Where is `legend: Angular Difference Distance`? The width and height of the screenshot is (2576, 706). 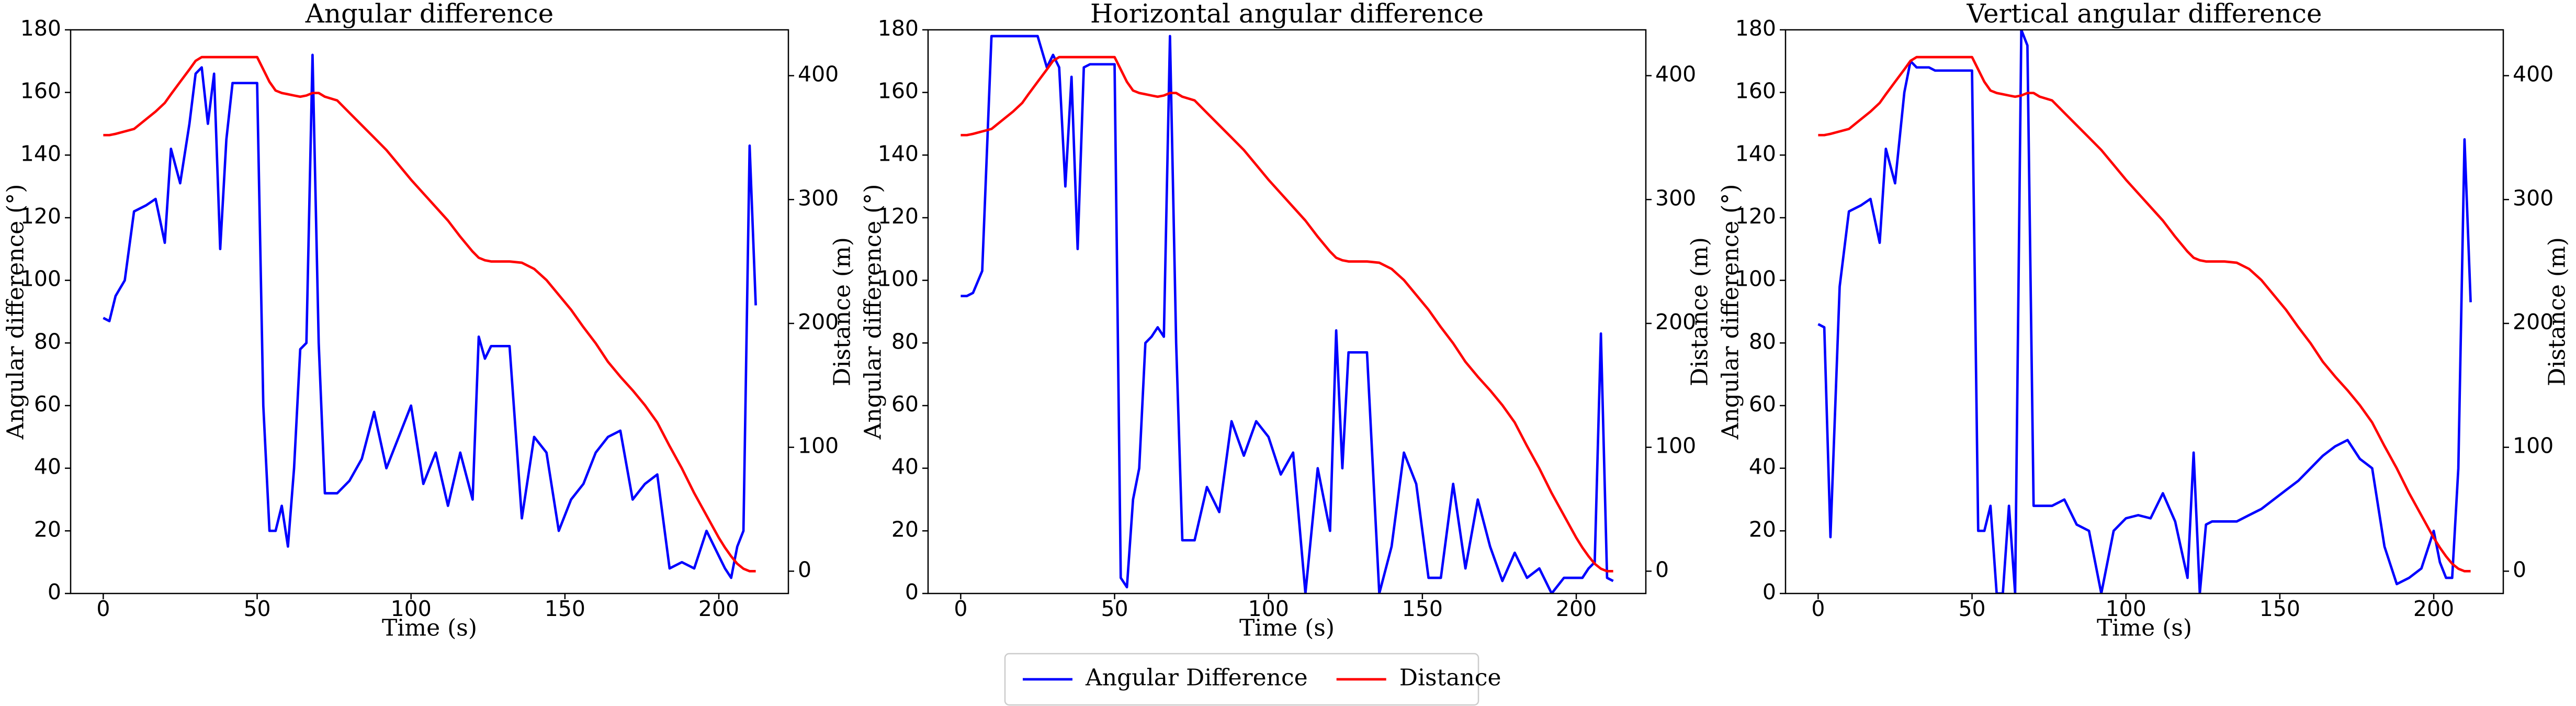
legend: Angular Difference Distance is located at coordinates (1253, 679).